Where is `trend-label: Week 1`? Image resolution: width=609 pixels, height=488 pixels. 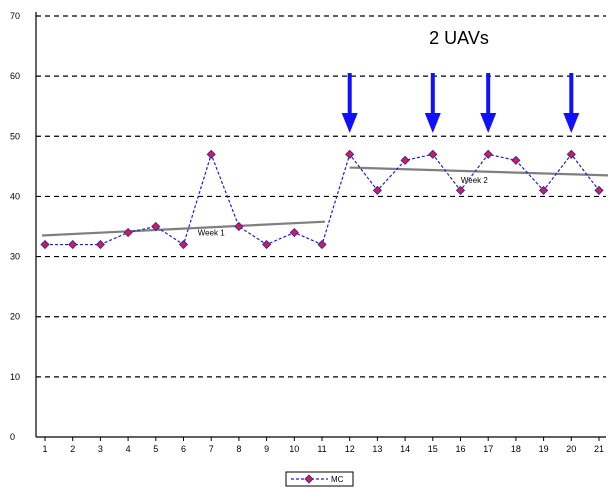 trend-label: Week 1 is located at coordinates (212, 233).